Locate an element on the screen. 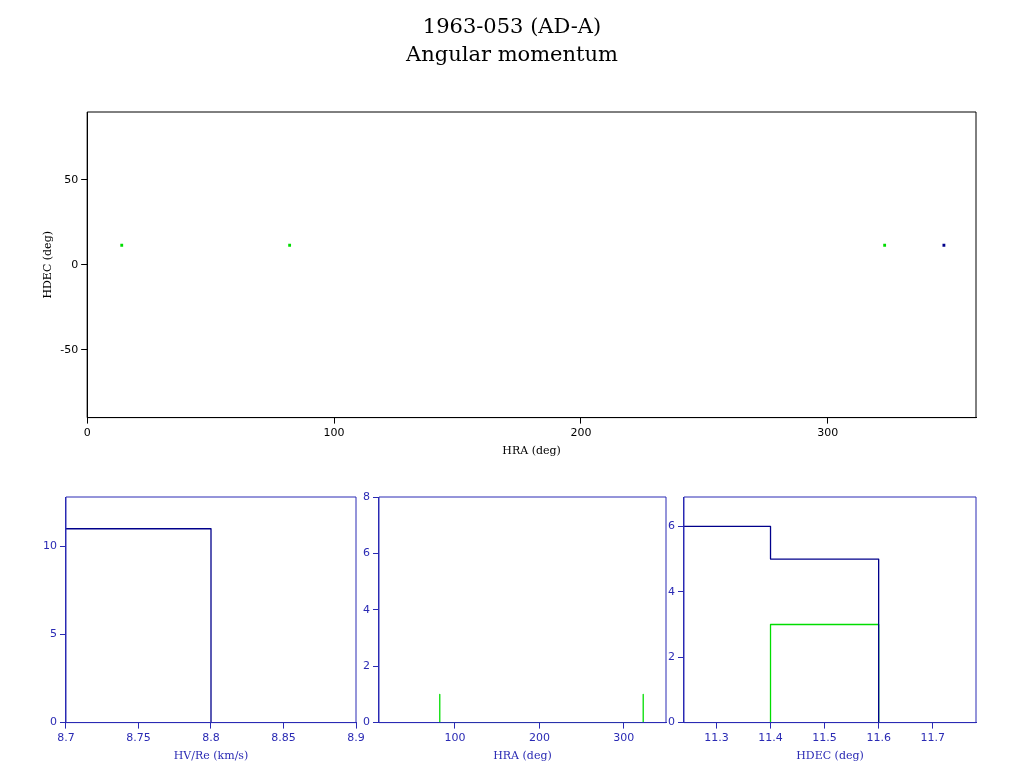 This screenshot has width=1024, height=768. y-tick-label: -50 is located at coordinates (69, 349).